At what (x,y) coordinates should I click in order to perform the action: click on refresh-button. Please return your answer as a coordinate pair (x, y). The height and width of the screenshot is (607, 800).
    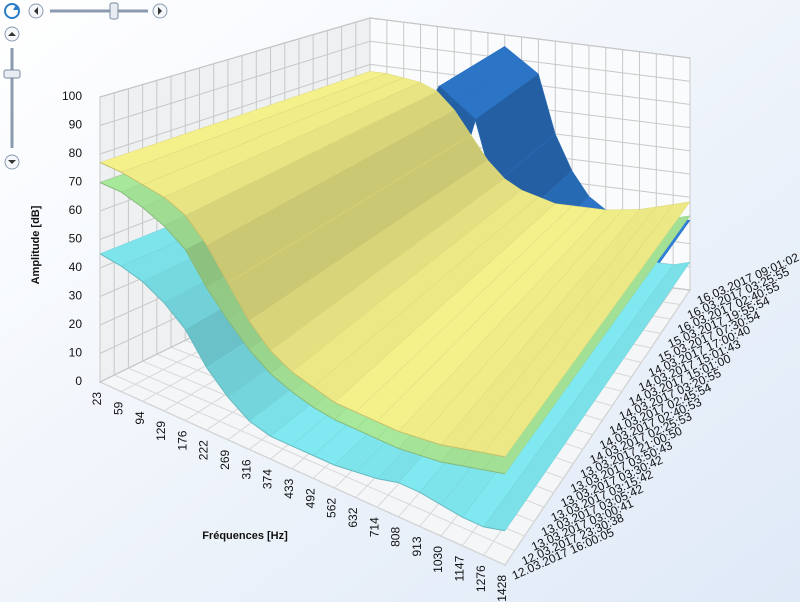
    Looking at the image, I should click on (12, 11).